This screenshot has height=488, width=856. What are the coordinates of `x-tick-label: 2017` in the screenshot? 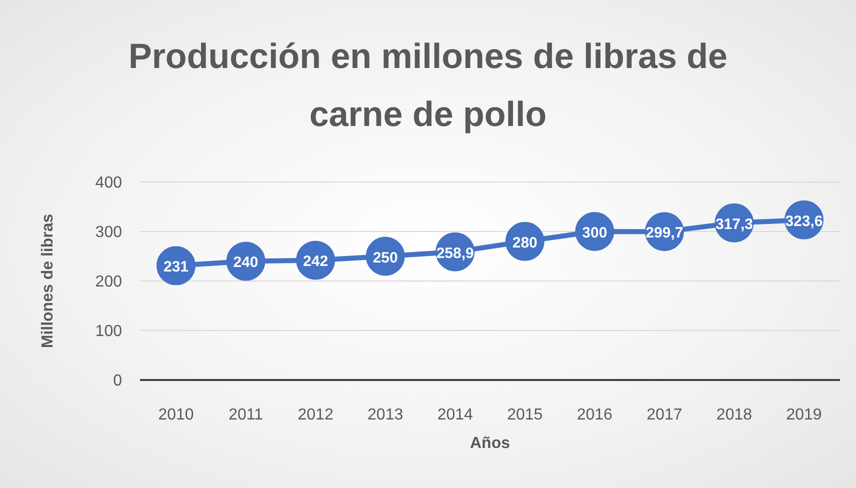 It's located at (664, 415).